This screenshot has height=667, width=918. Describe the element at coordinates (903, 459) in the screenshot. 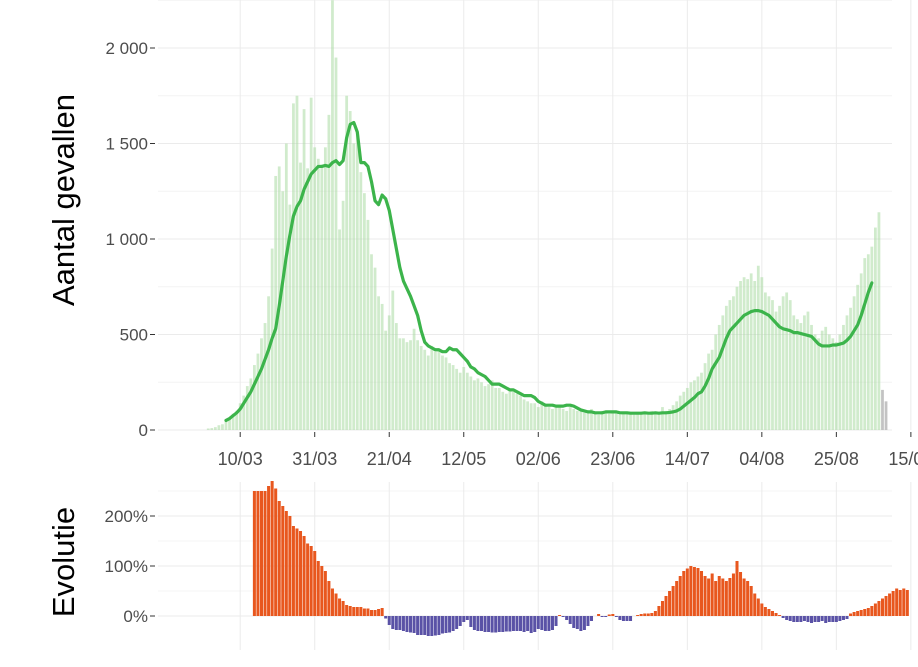

I see `x-tick-label: 15/09` at that location.